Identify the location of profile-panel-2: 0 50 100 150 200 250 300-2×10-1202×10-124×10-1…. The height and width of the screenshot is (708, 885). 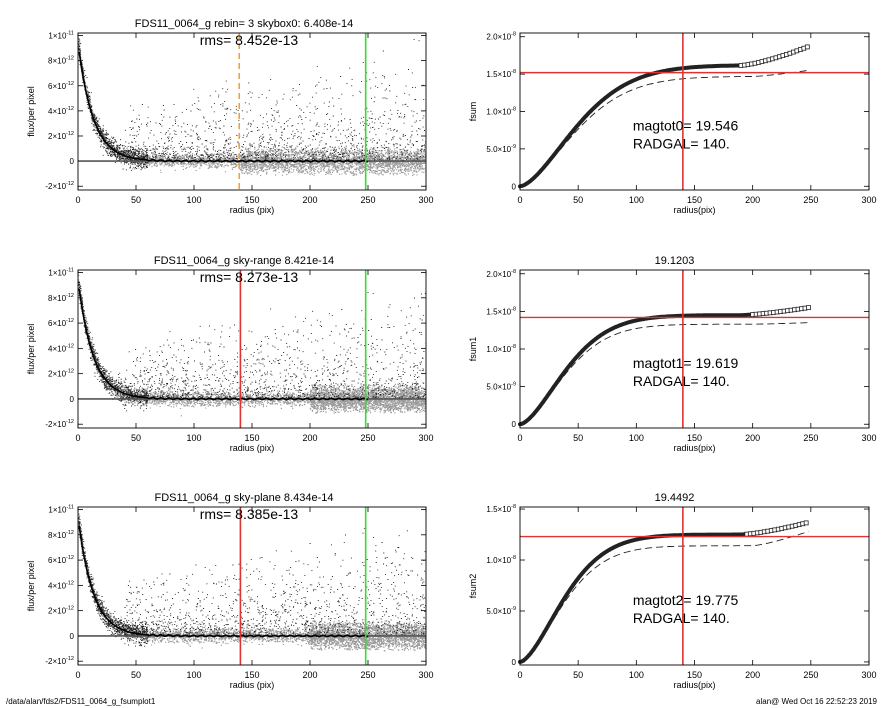
(230, 354).